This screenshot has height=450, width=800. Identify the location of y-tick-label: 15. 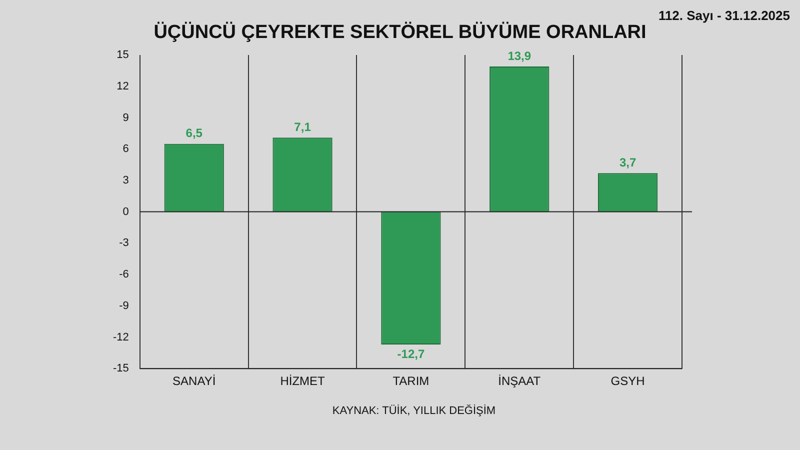
(122, 55).